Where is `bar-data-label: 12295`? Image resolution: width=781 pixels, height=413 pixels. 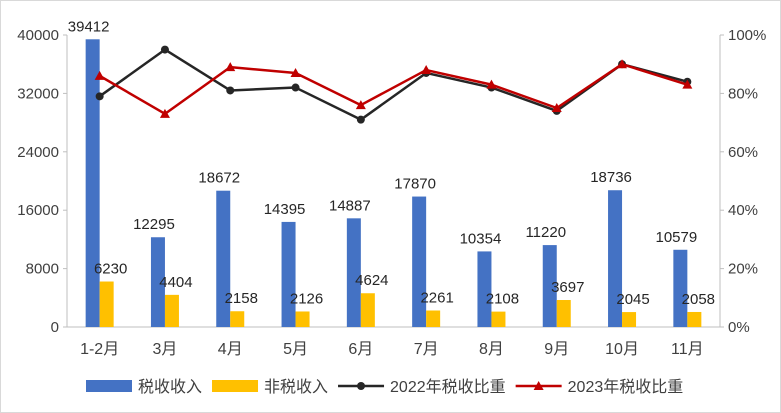
bar-data-label: 12295 is located at coordinates (154, 224).